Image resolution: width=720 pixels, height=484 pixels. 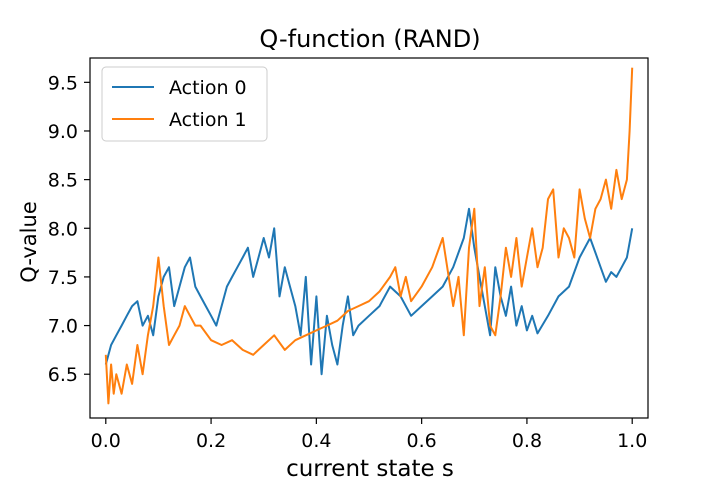 I want to click on legend-box, so click(x=184, y=104).